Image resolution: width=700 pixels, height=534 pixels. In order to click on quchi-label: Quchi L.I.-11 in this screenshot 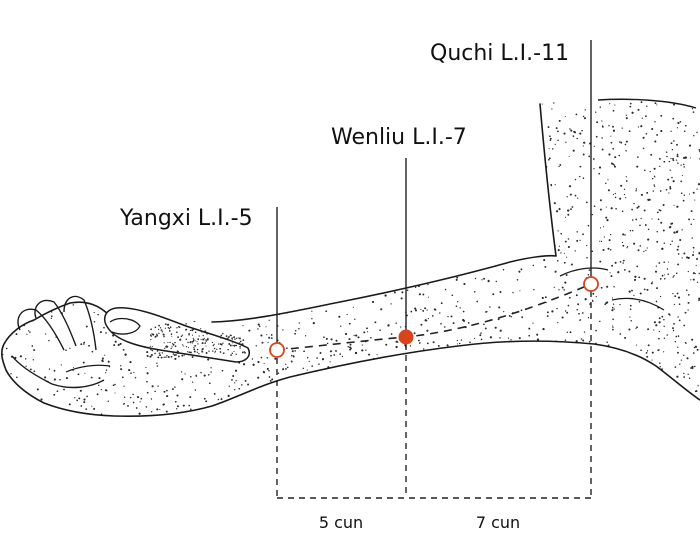, I will do `click(499, 53)`.